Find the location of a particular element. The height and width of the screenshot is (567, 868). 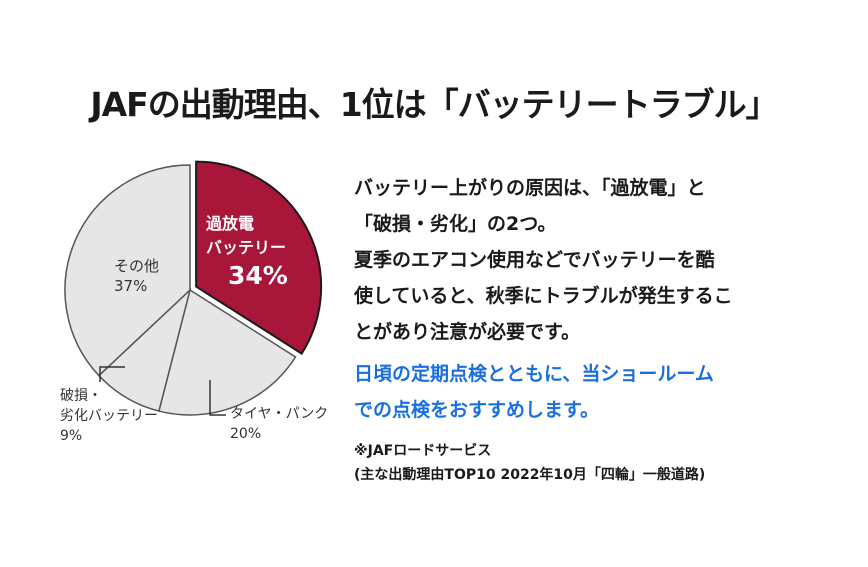

source-detail: (主な出動理由TOP10 2022年10月「四輪」一般道路) is located at coordinates (530, 475).